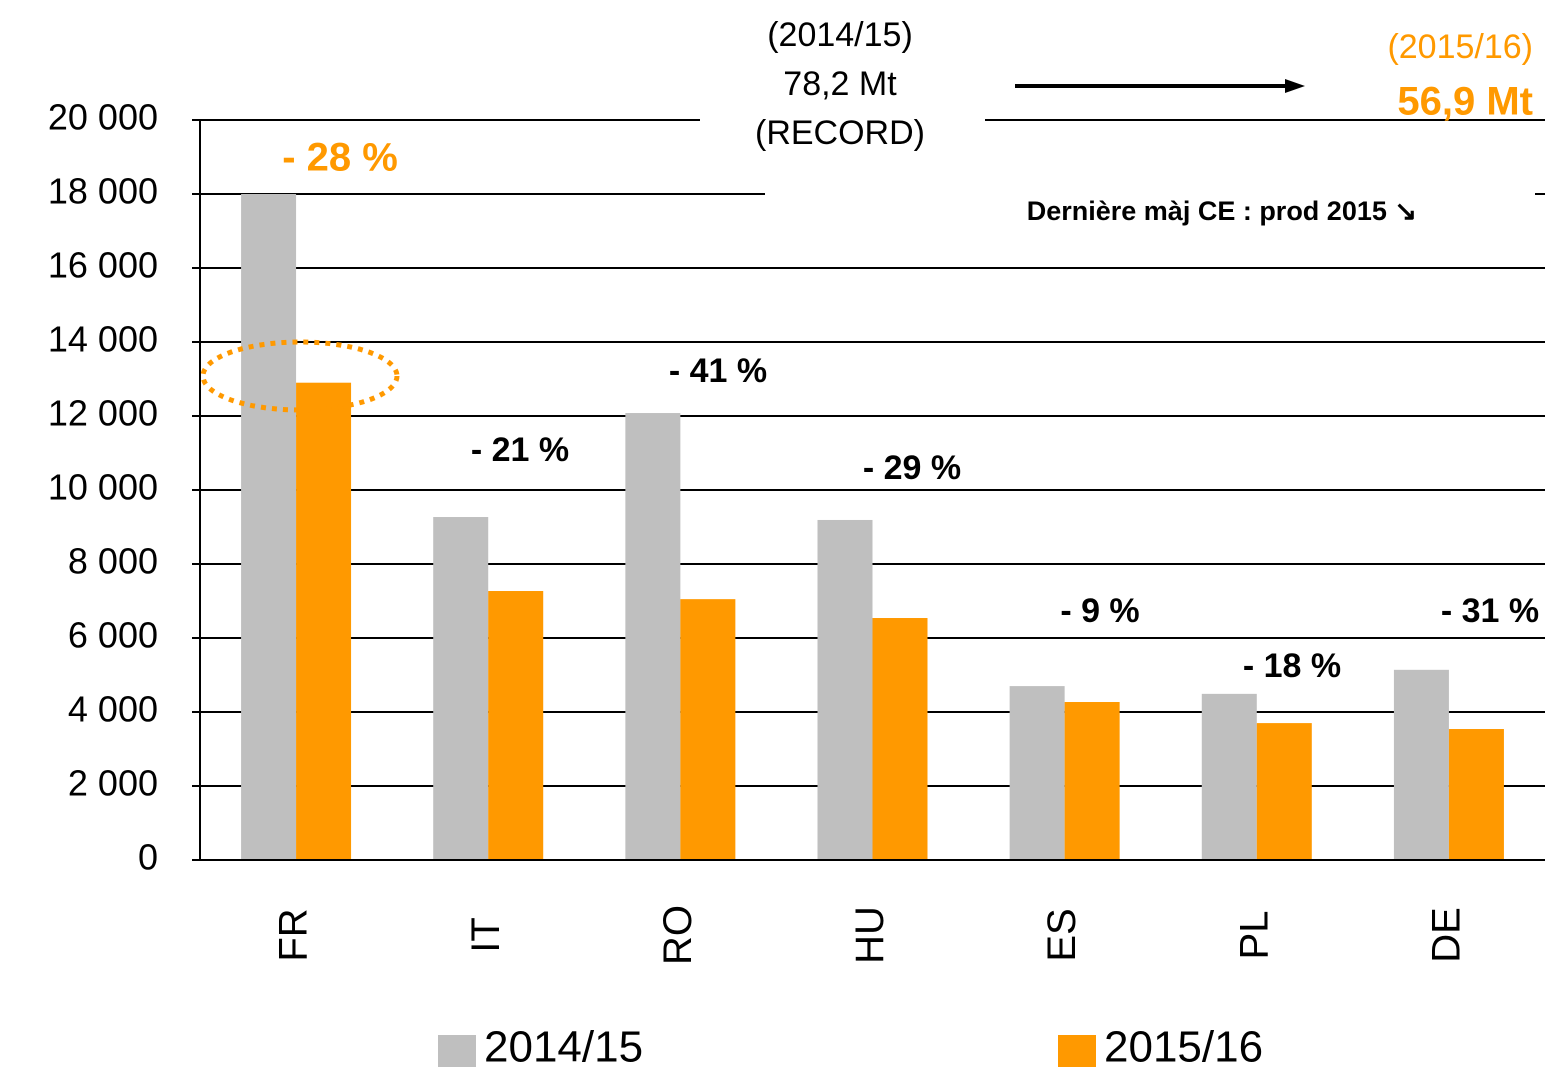  What do you see at coordinates (563, 1046) in the screenshot?
I see `legend-label: 2014/15` at bounding box center [563, 1046].